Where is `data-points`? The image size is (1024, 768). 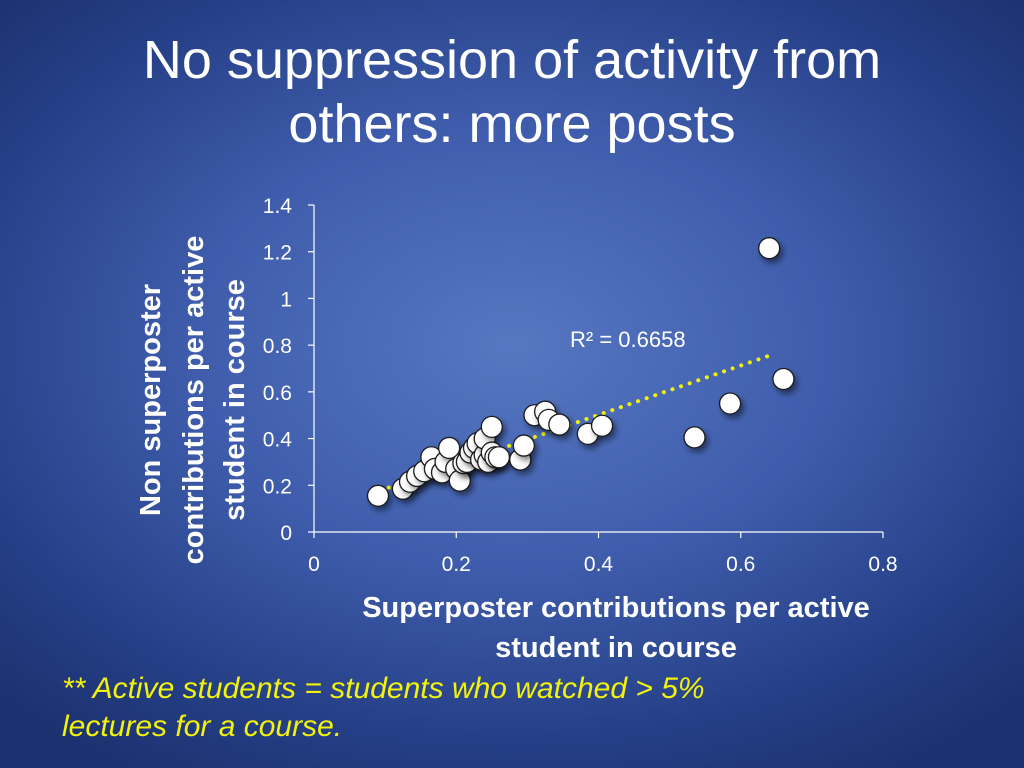
data-points is located at coordinates (580, 372).